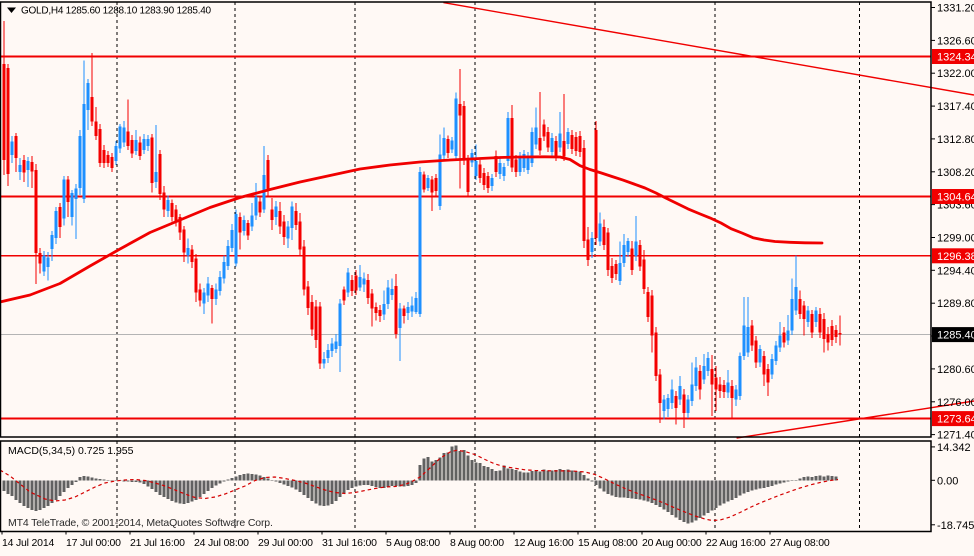 This screenshot has height=556, width=974. What do you see at coordinates (955, 58) in the screenshot?
I see `svg-text: 1324.34` at bounding box center [955, 58].